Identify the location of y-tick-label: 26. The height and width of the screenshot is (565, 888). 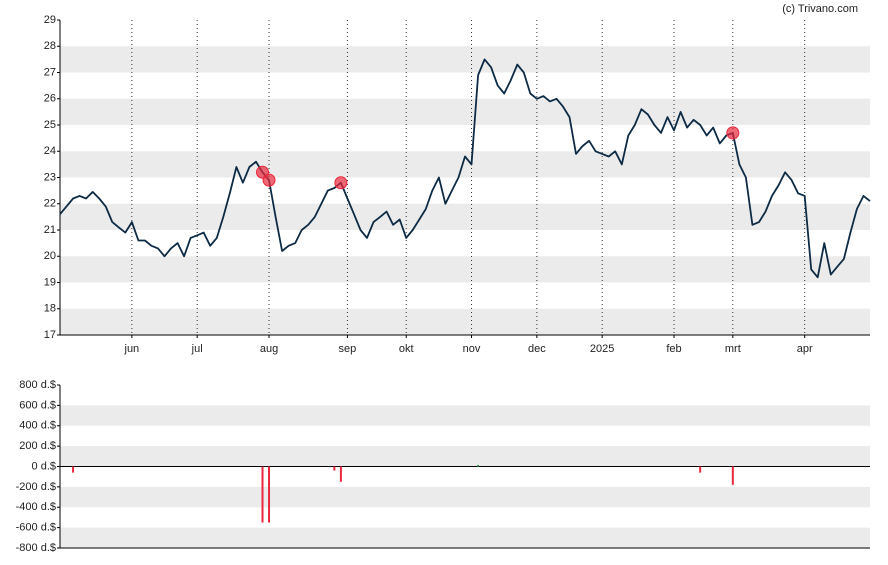
(50, 99).